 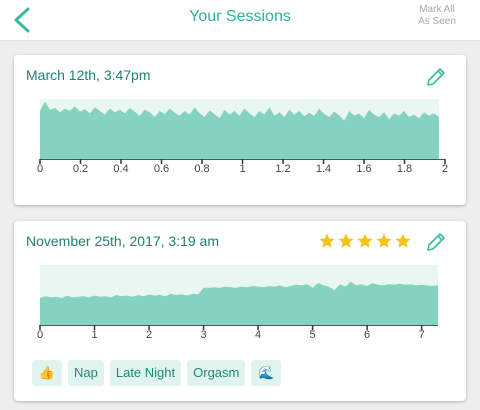 What do you see at coordinates (80, 169) in the screenshot?
I see `x-tick-label: 0.2` at bounding box center [80, 169].